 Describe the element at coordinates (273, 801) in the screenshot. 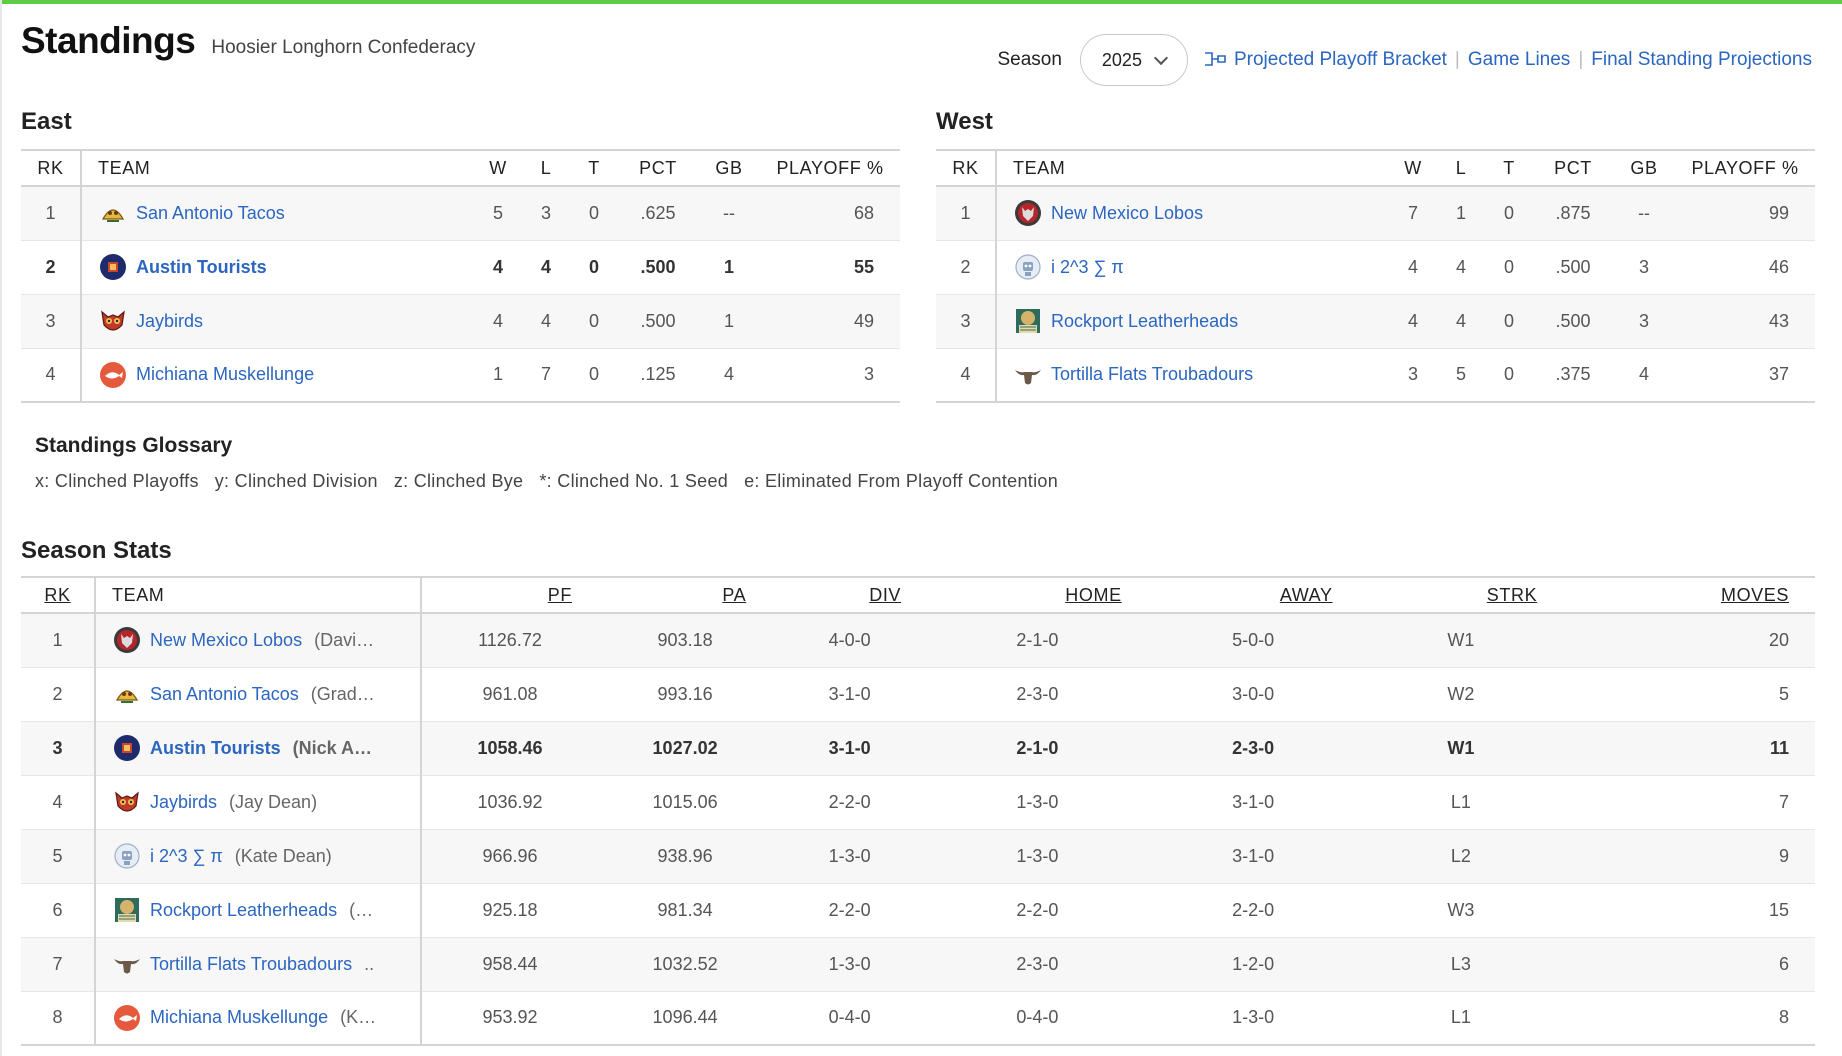

I see `owner-name: (Jay Dean)` at that location.